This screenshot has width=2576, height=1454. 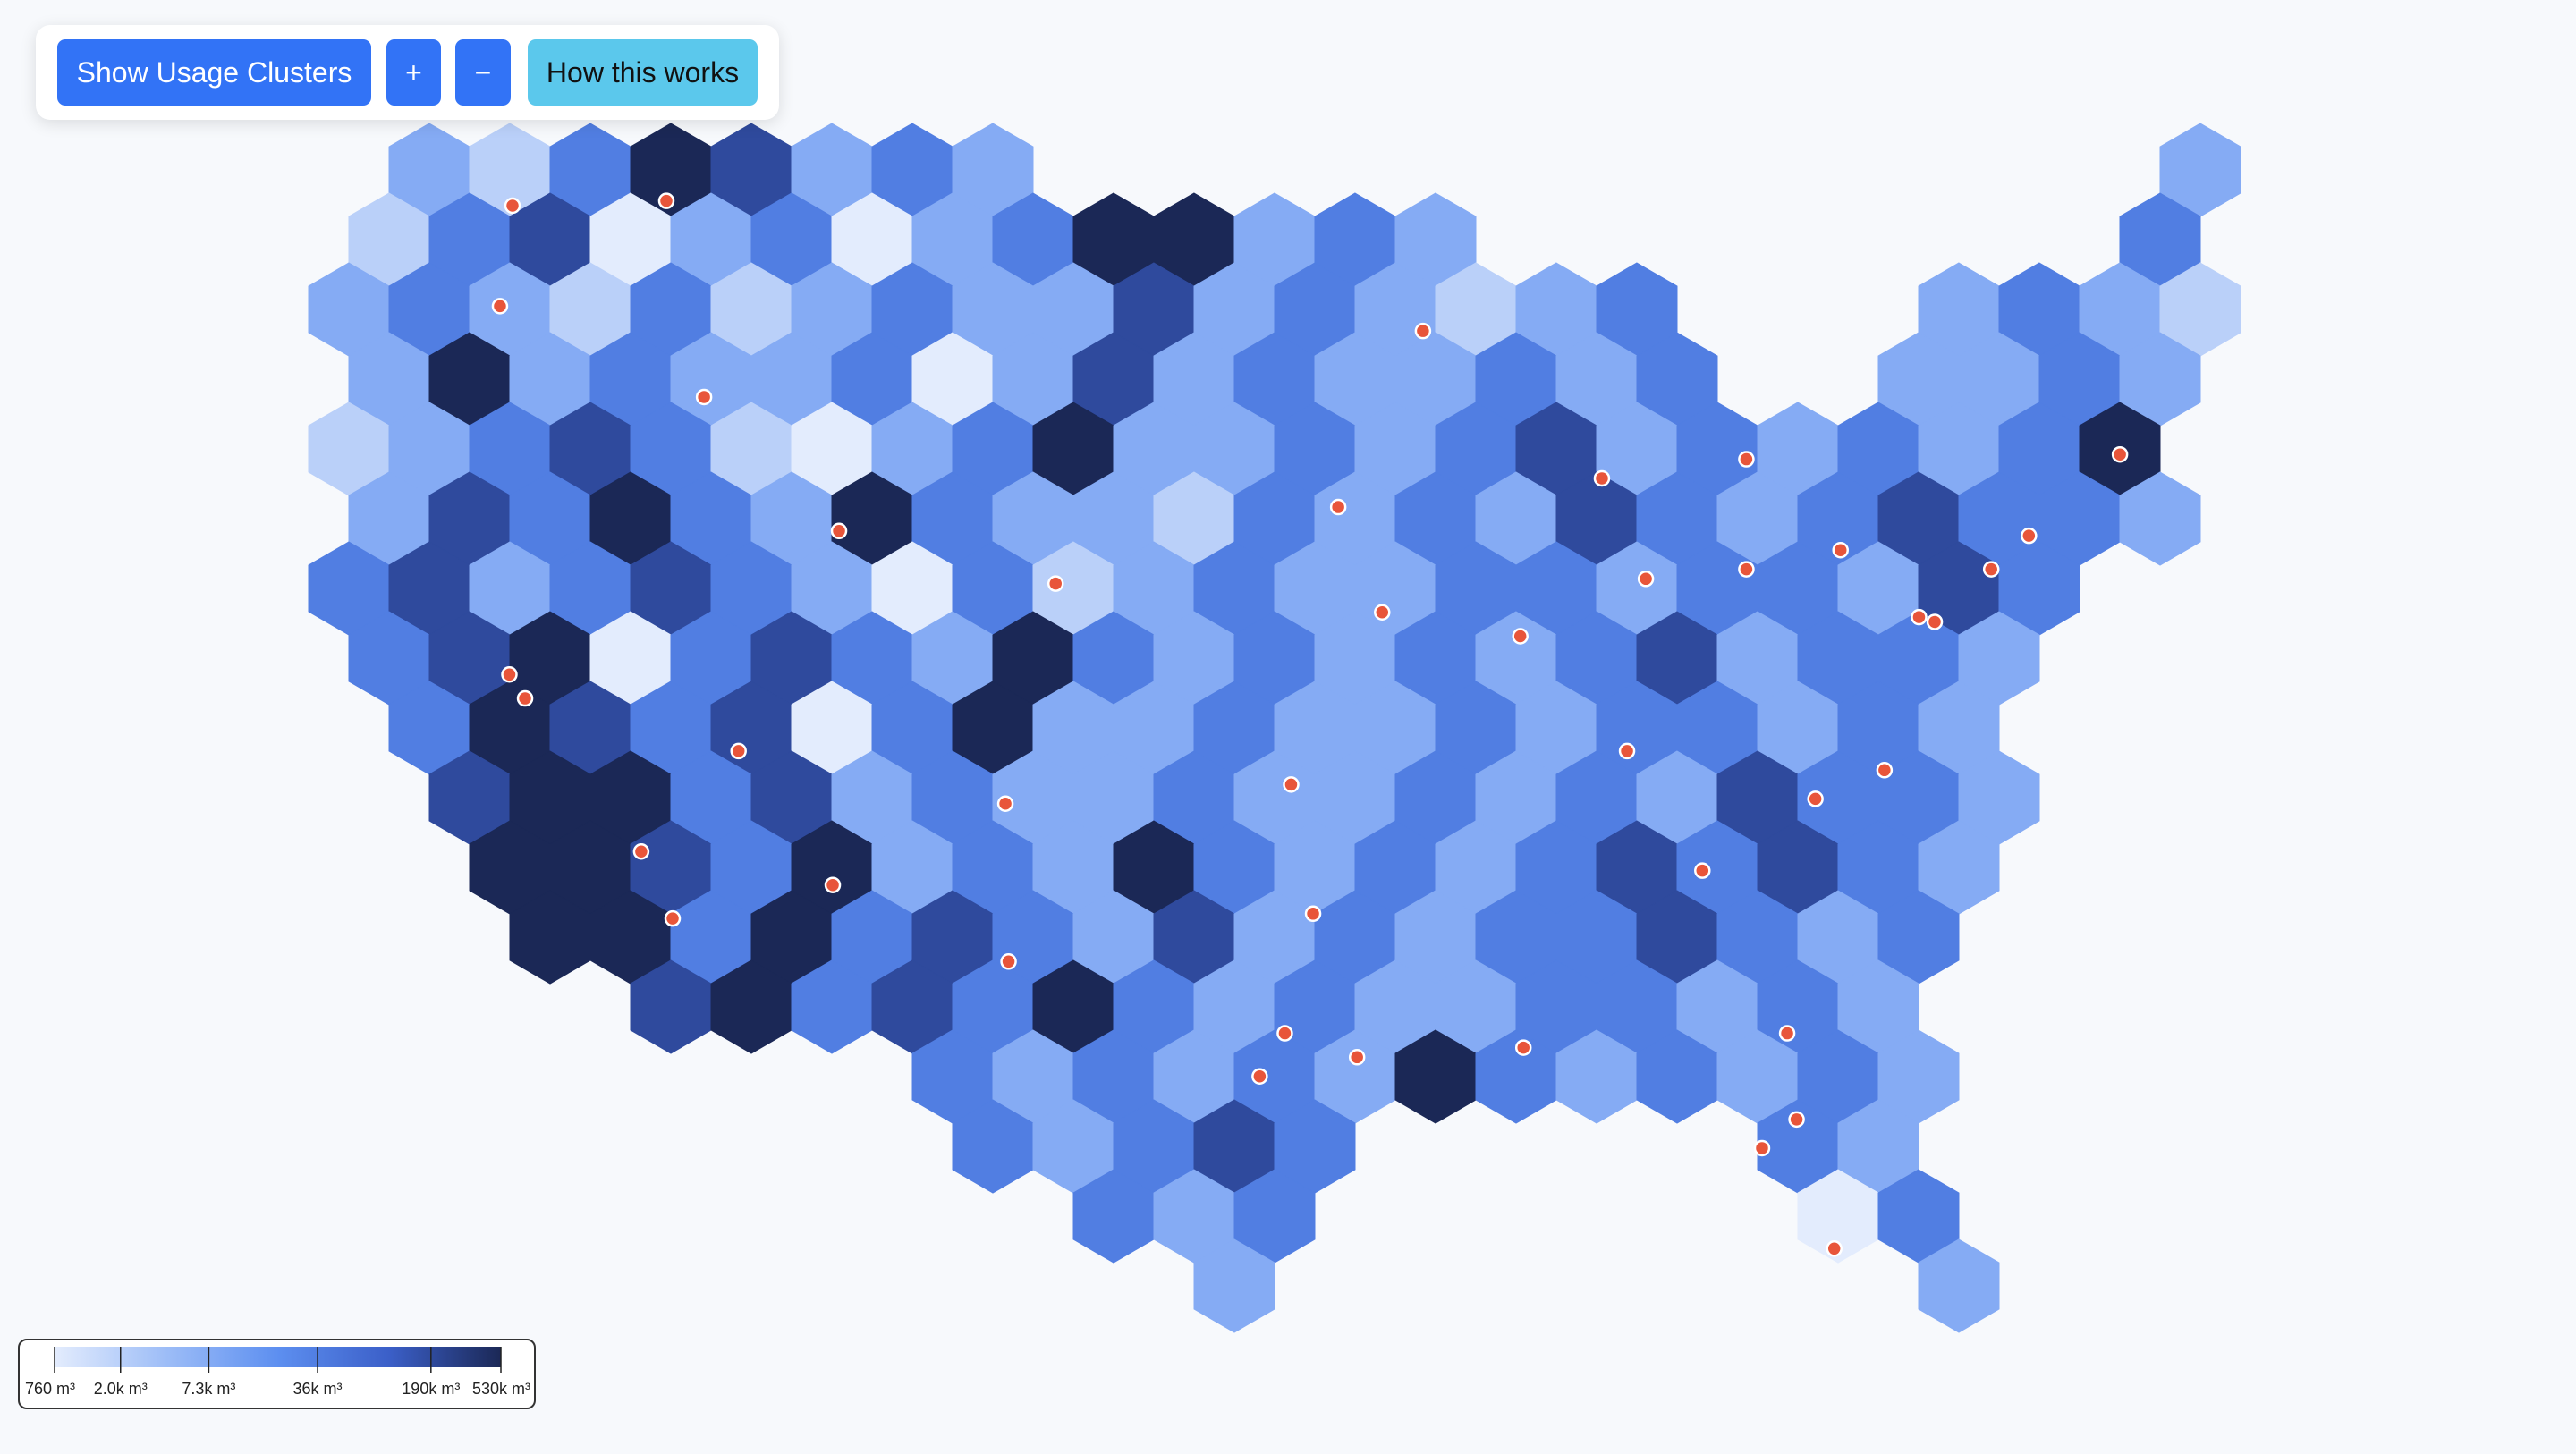 I want to click on legend-scale: 760 m³ 2.0k m³ 7.3k m³ 36k m³ 190k m³ 530k m³, so click(x=277, y=1373).